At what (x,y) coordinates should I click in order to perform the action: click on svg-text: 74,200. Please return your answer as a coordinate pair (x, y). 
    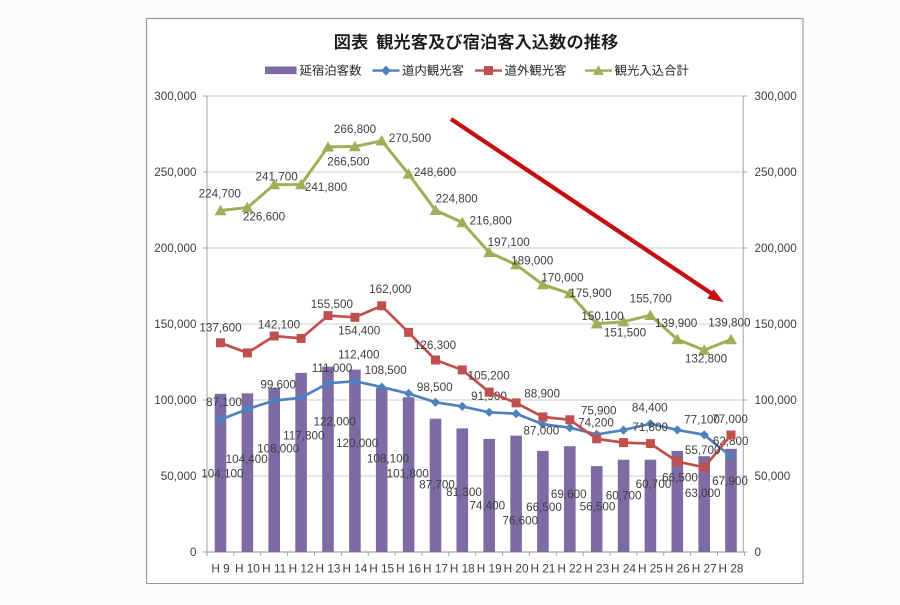
    Looking at the image, I should click on (596, 423).